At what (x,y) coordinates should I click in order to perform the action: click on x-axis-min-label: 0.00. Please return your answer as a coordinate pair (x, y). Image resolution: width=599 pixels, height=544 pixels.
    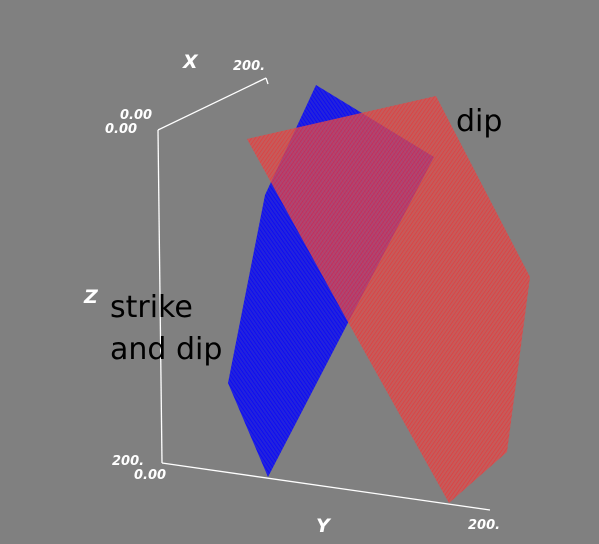
    Looking at the image, I should click on (136, 115).